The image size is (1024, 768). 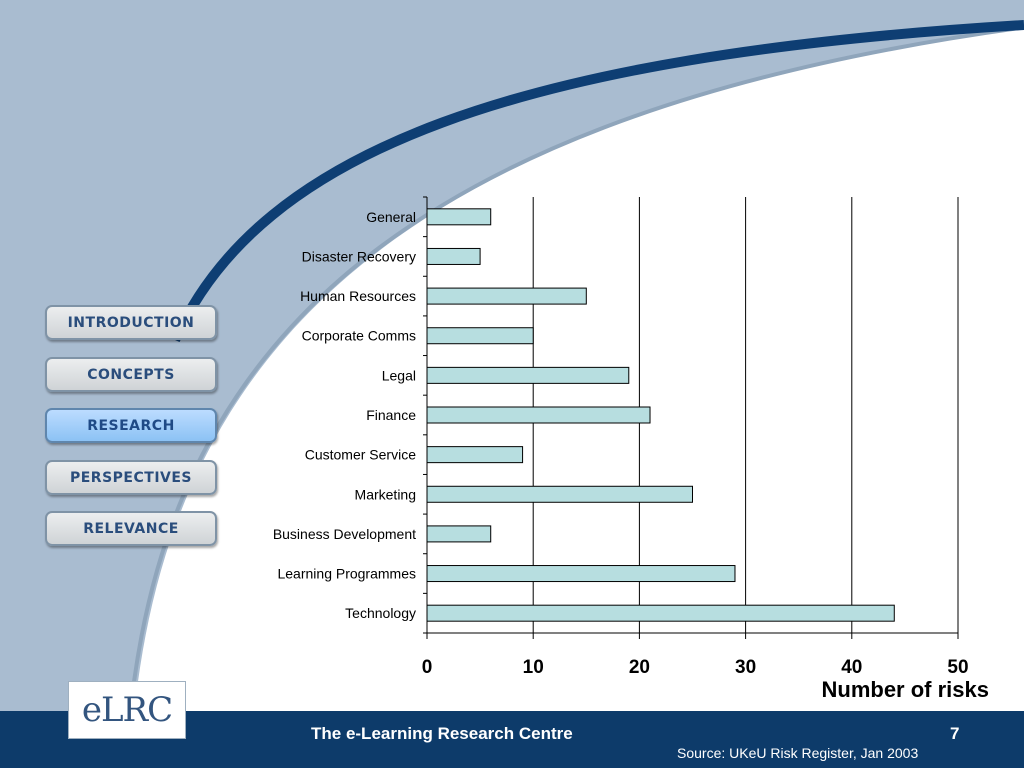 What do you see at coordinates (955, 733) in the screenshot?
I see `slide-number: 7` at bounding box center [955, 733].